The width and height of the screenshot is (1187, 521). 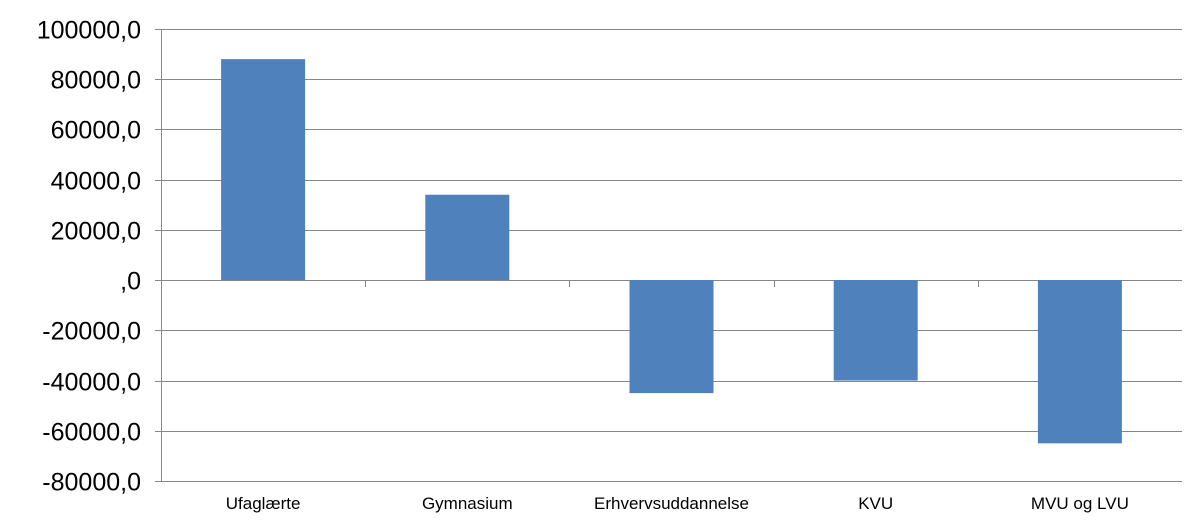 What do you see at coordinates (91, 433) in the screenshot?
I see `y-tick-label: -60000,0` at bounding box center [91, 433].